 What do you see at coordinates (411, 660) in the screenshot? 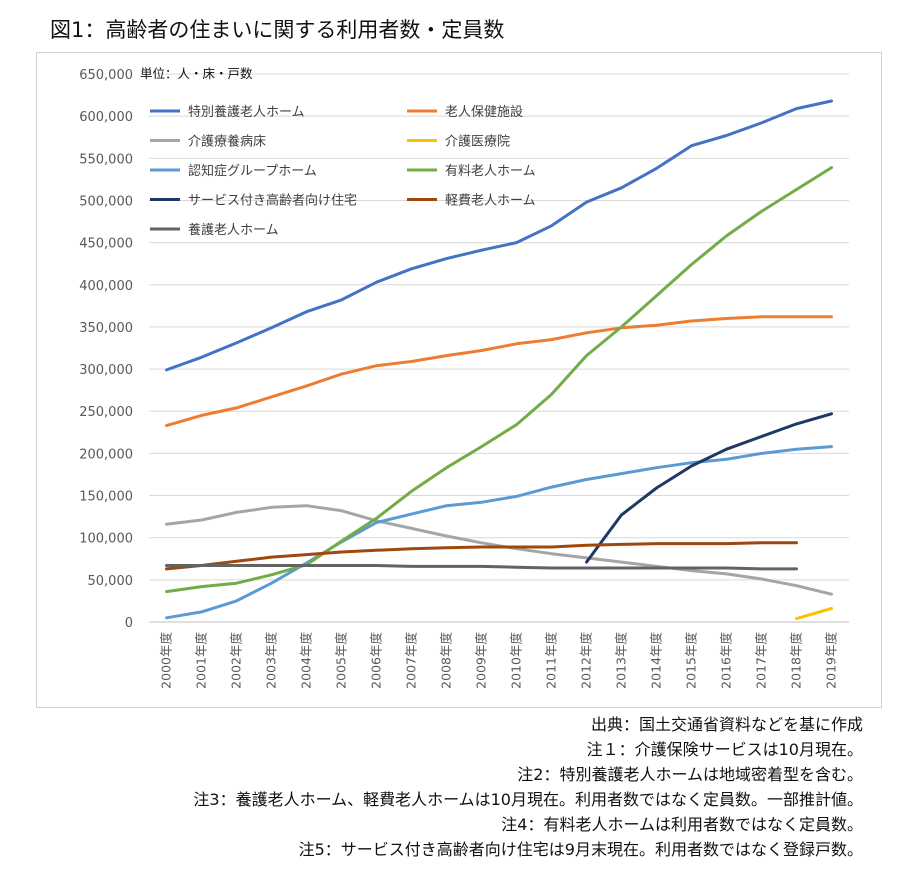
I see `x-tick-label: 2007年度` at bounding box center [411, 660].